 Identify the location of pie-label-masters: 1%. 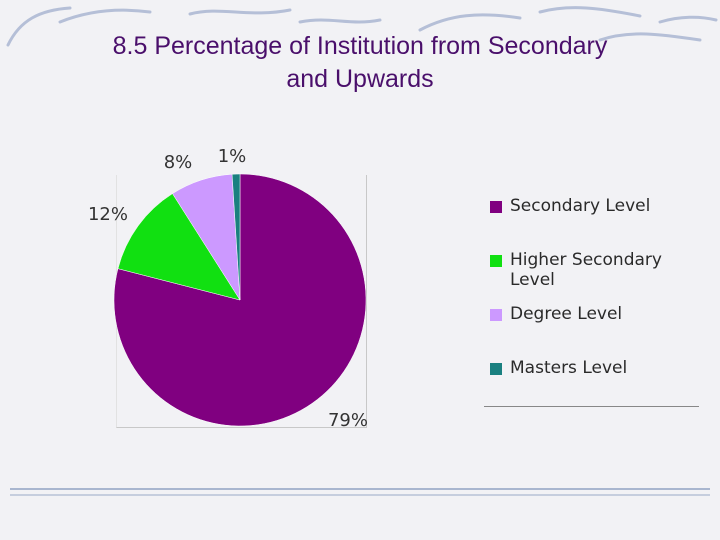
(232, 156).